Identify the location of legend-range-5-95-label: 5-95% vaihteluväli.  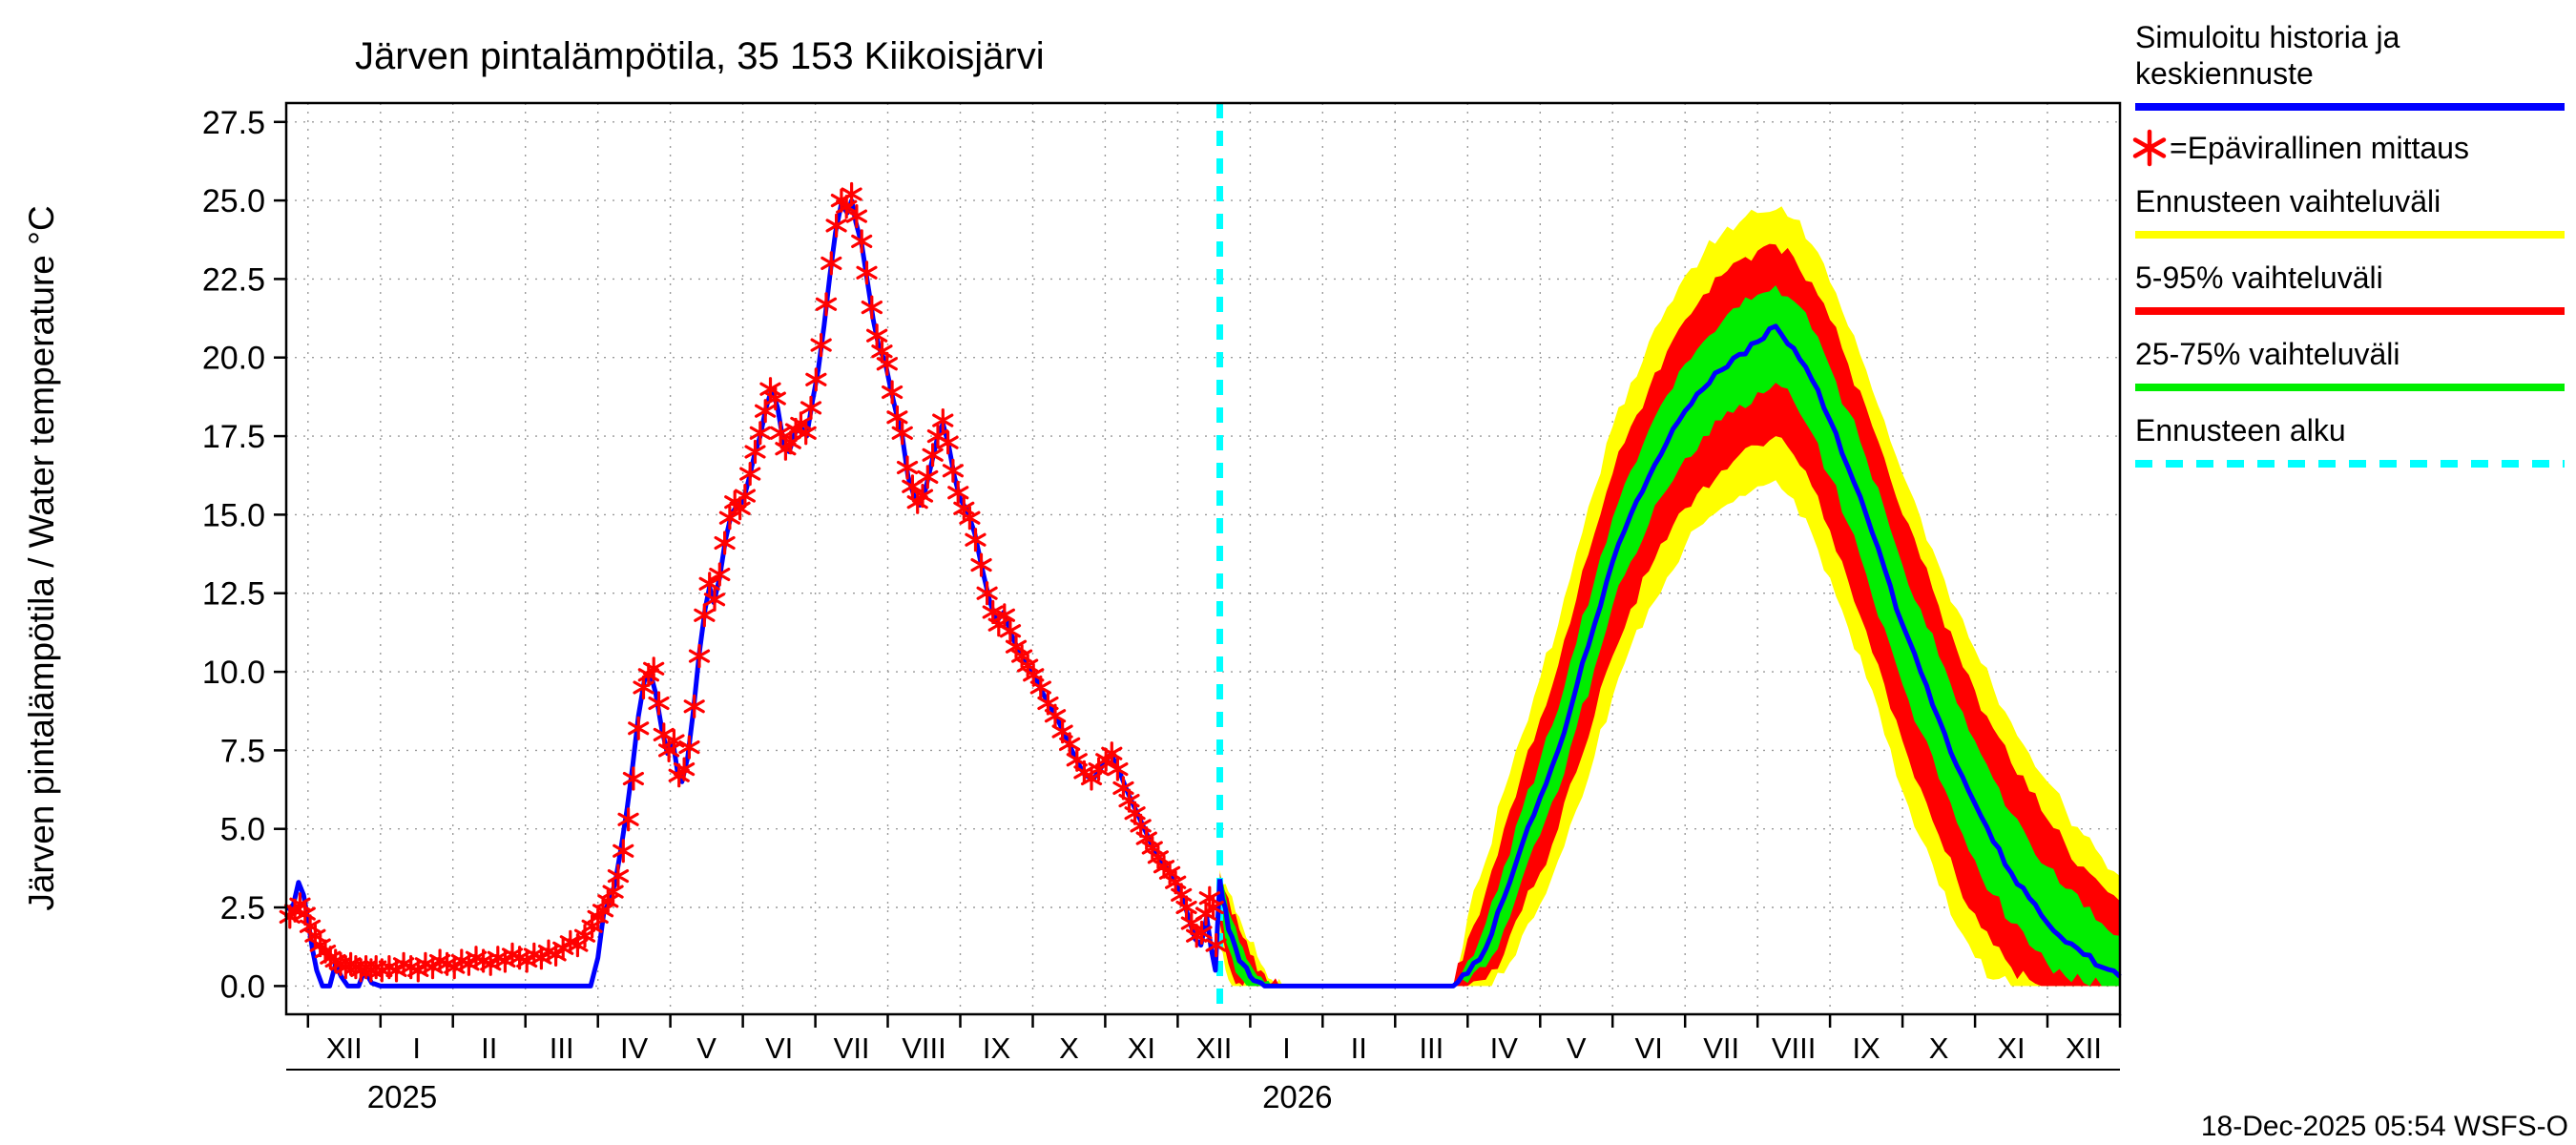
(2259, 277).